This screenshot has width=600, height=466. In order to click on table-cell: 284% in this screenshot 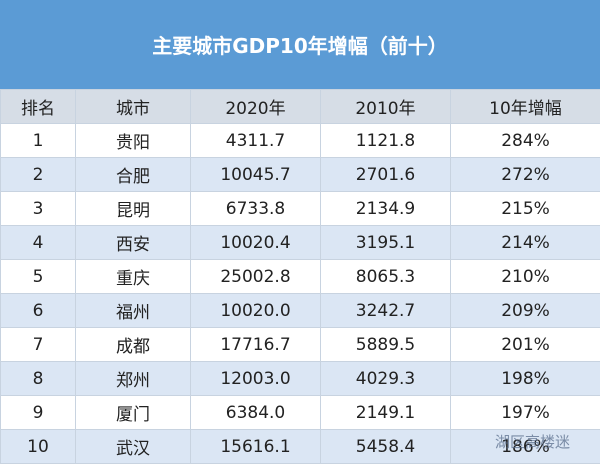, I will do `click(525, 140)`.